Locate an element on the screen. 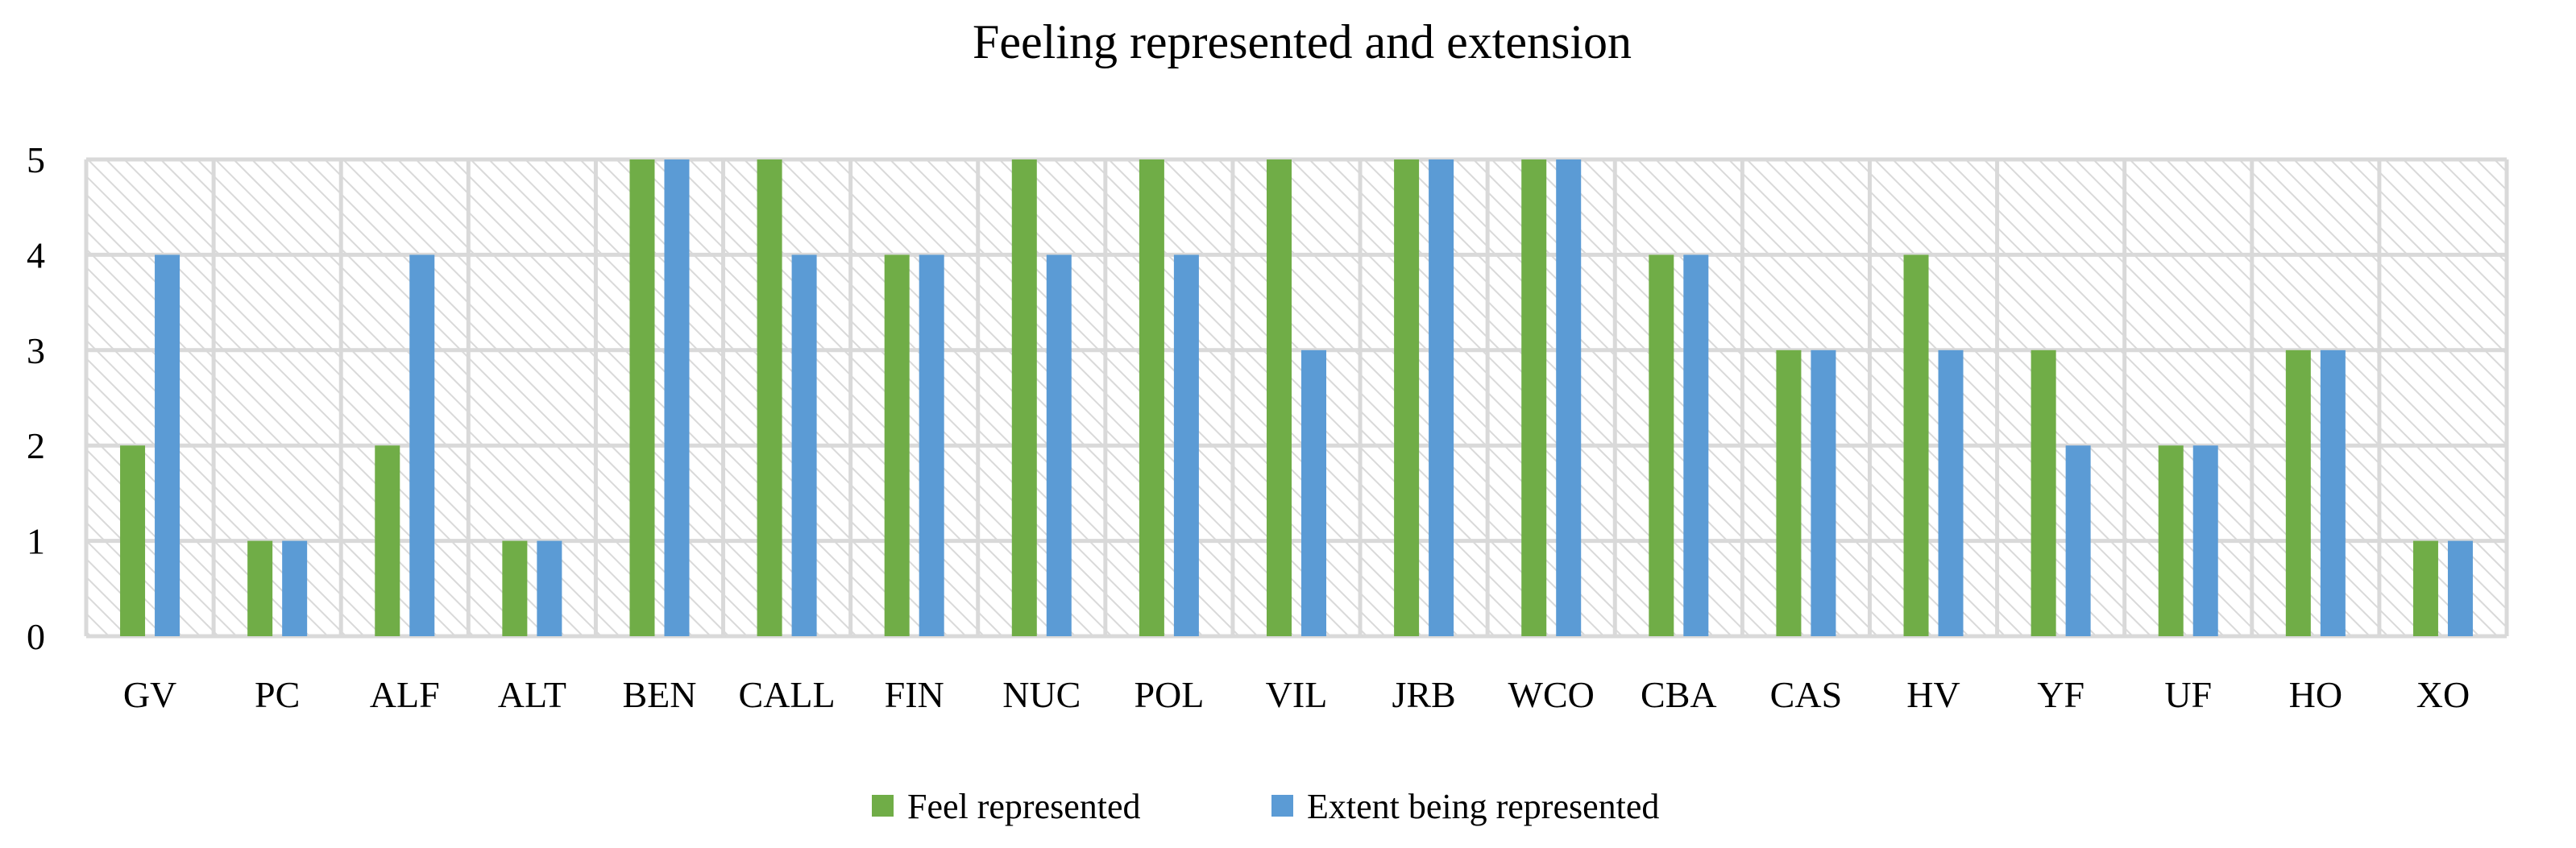 The width and height of the screenshot is (2576, 848). bar-extent-being-represented-hv is located at coordinates (1951, 493).